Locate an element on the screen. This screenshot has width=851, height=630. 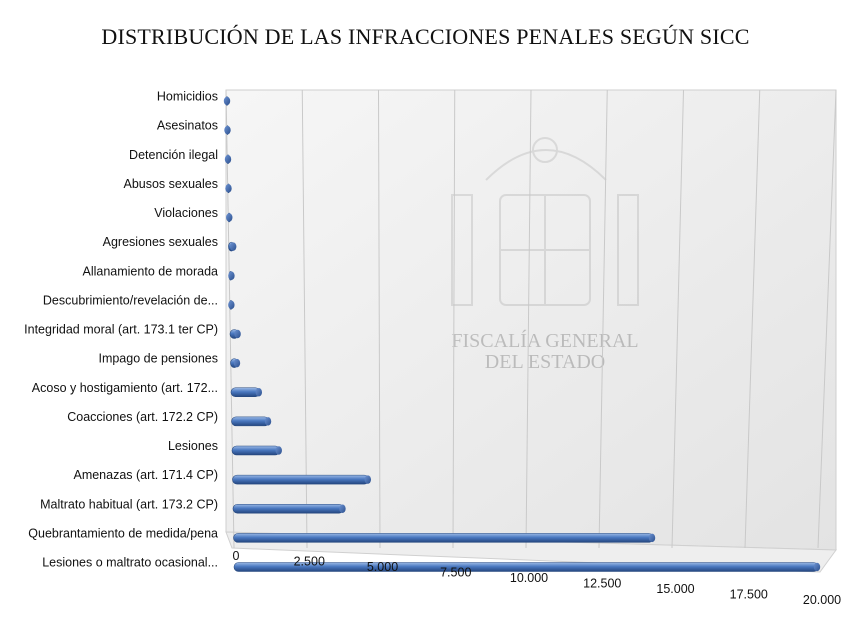
watermark-seal: FISCALÍA GENERAL DEL ESTADO is located at coordinates (545, 255).